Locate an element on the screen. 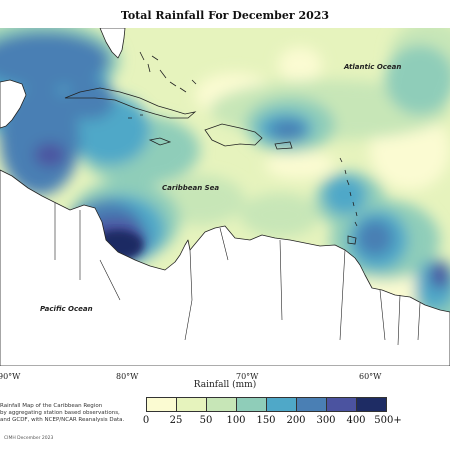 The image size is (450, 450). atlantic-ocean-label: Atlantic Ocean is located at coordinates (373, 67).